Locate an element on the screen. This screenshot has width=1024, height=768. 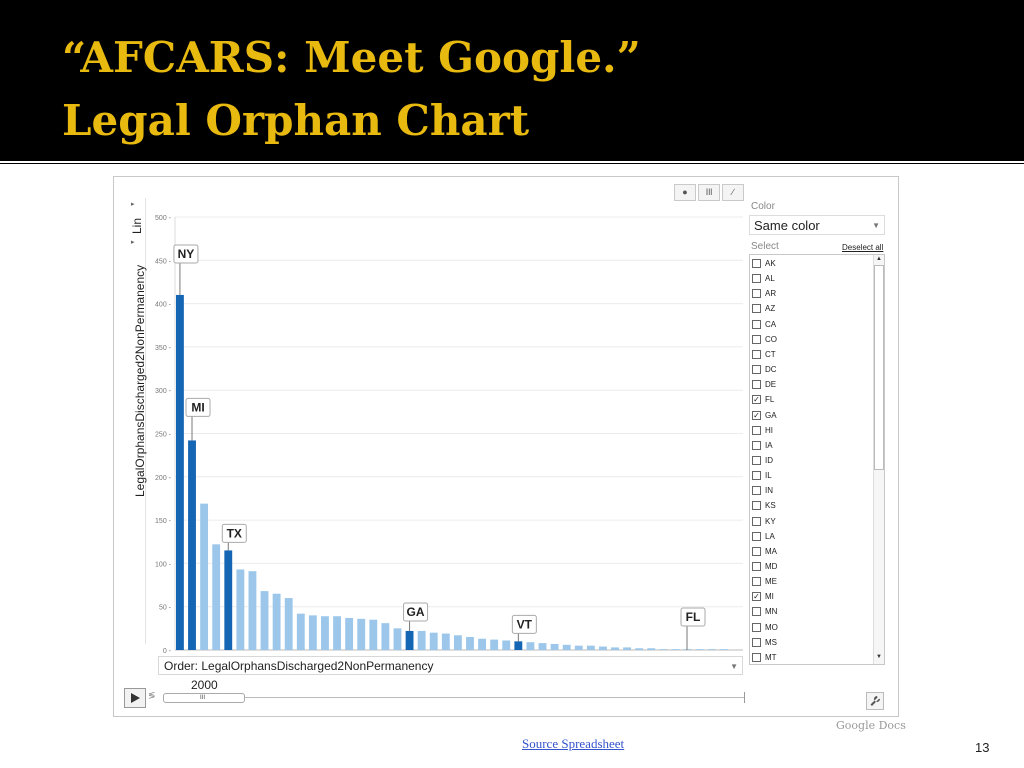
state-option-ar: AR is located at coordinates (811, 294).